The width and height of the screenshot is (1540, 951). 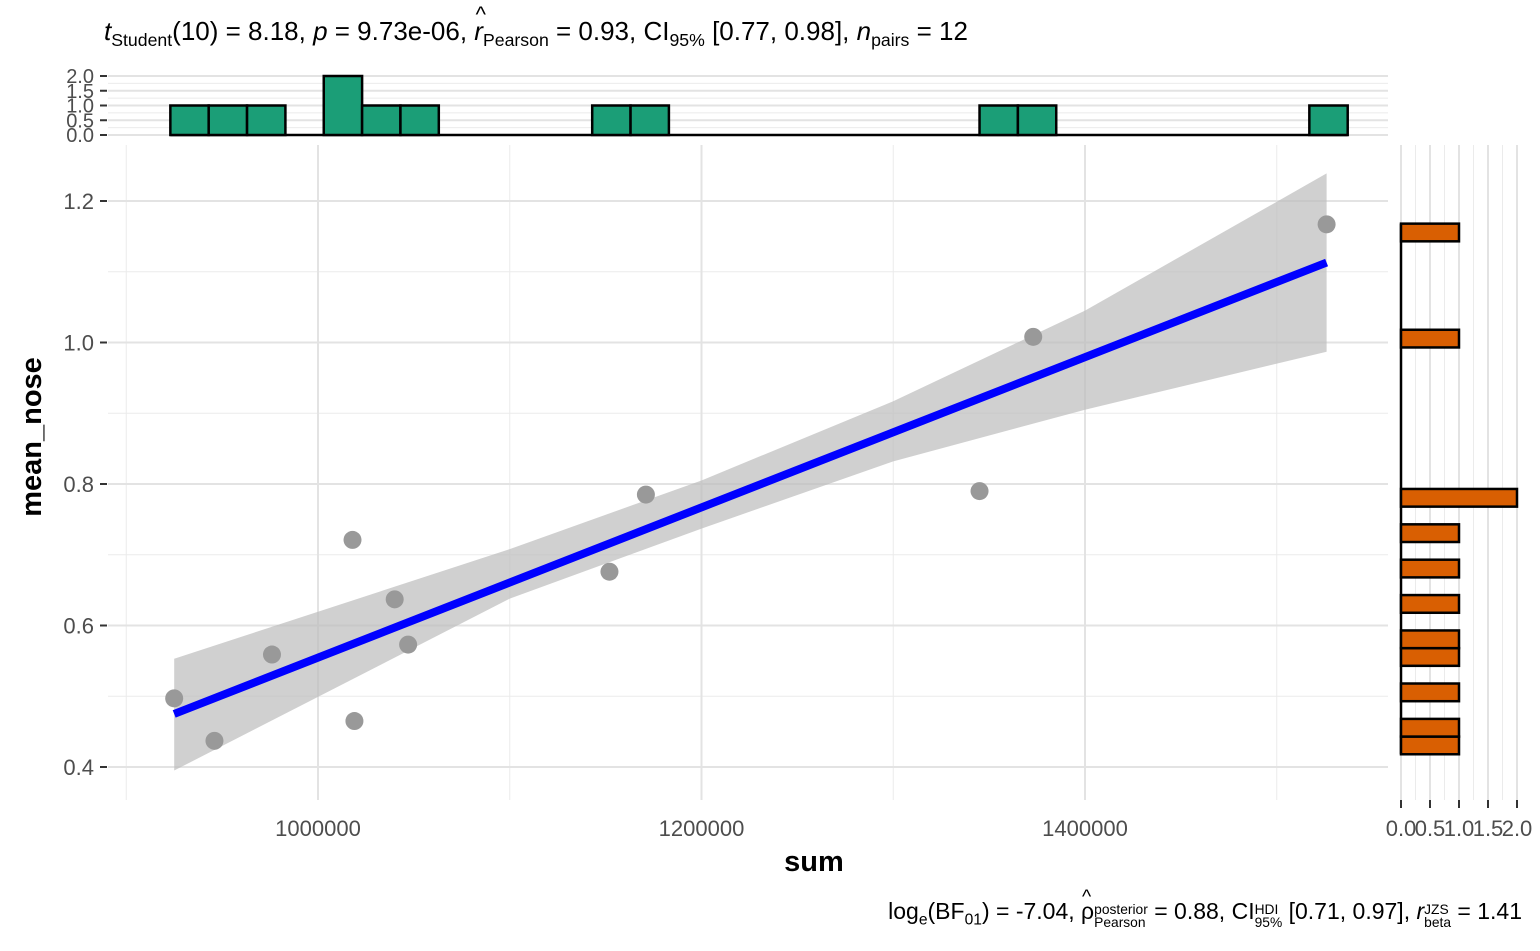 What do you see at coordinates (80, 107) in the screenshot?
I see `top-hist-tick-label: 1.0` at bounding box center [80, 107].